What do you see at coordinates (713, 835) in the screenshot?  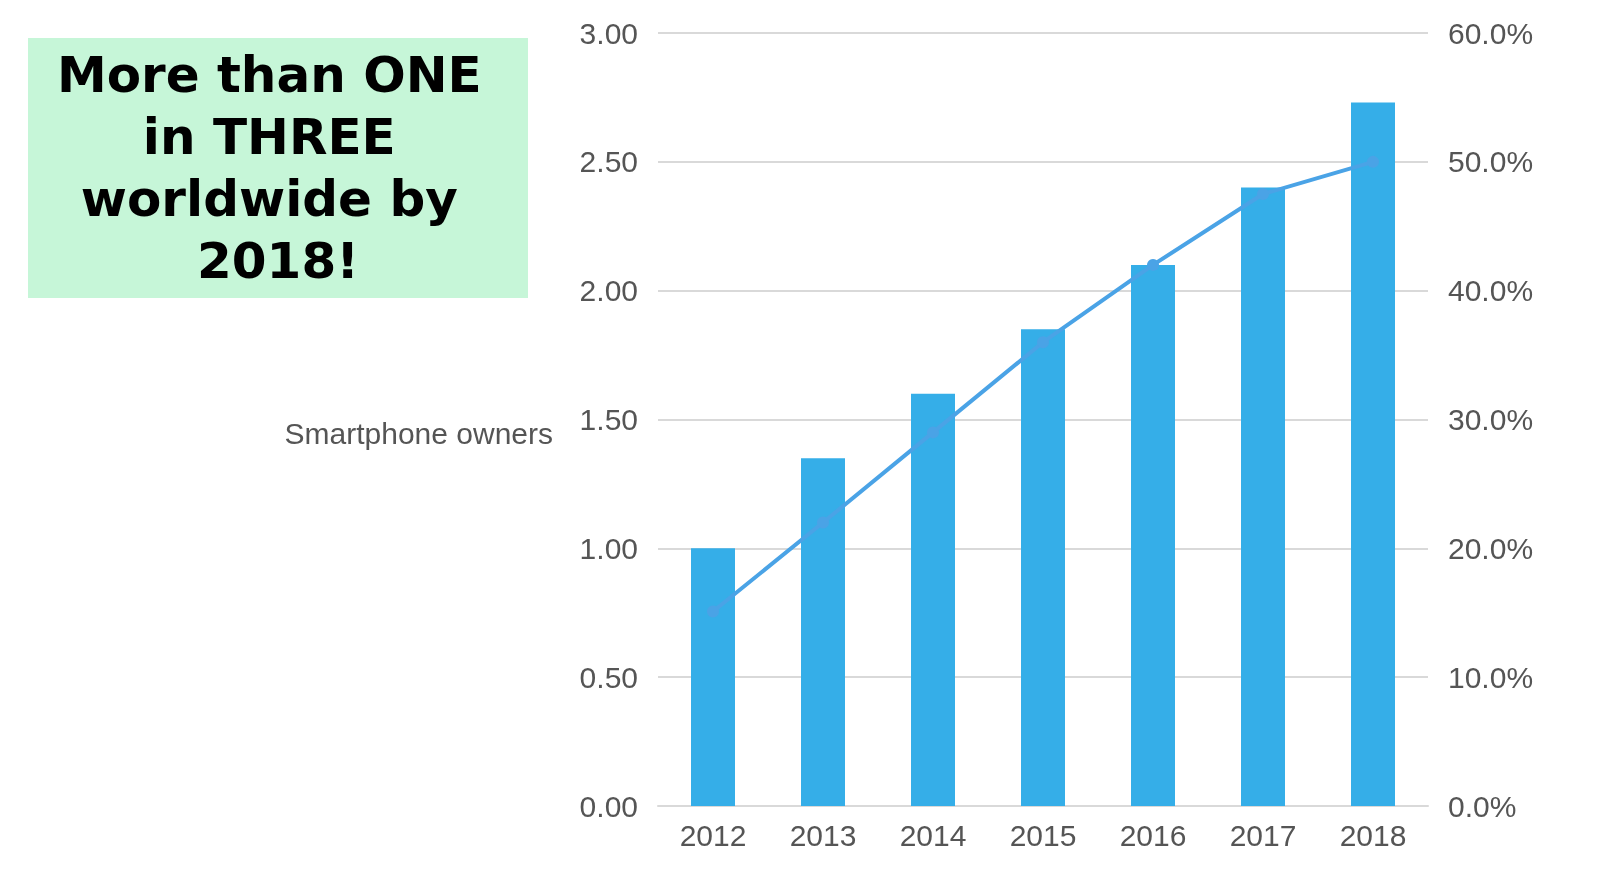 I see `x-tick-label: 2012` at bounding box center [713, 835].